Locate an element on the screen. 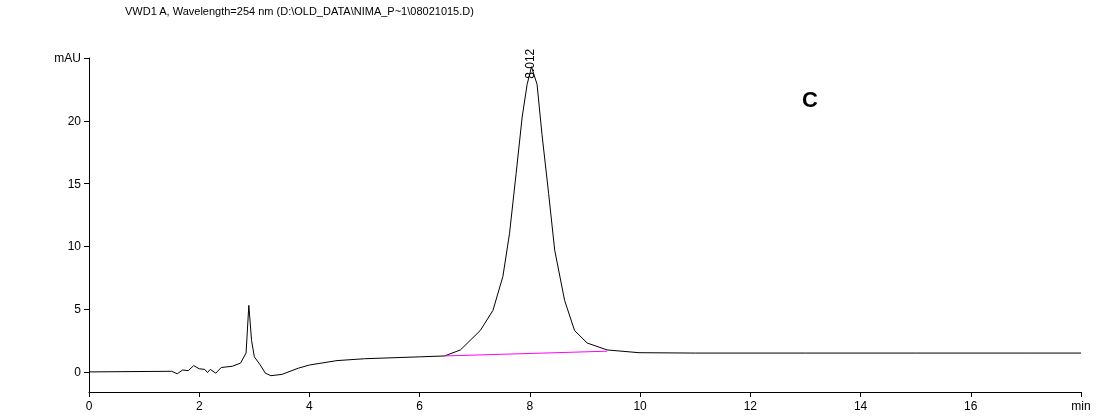  x-tick-label: 16 is located at coordinates (971, 406).